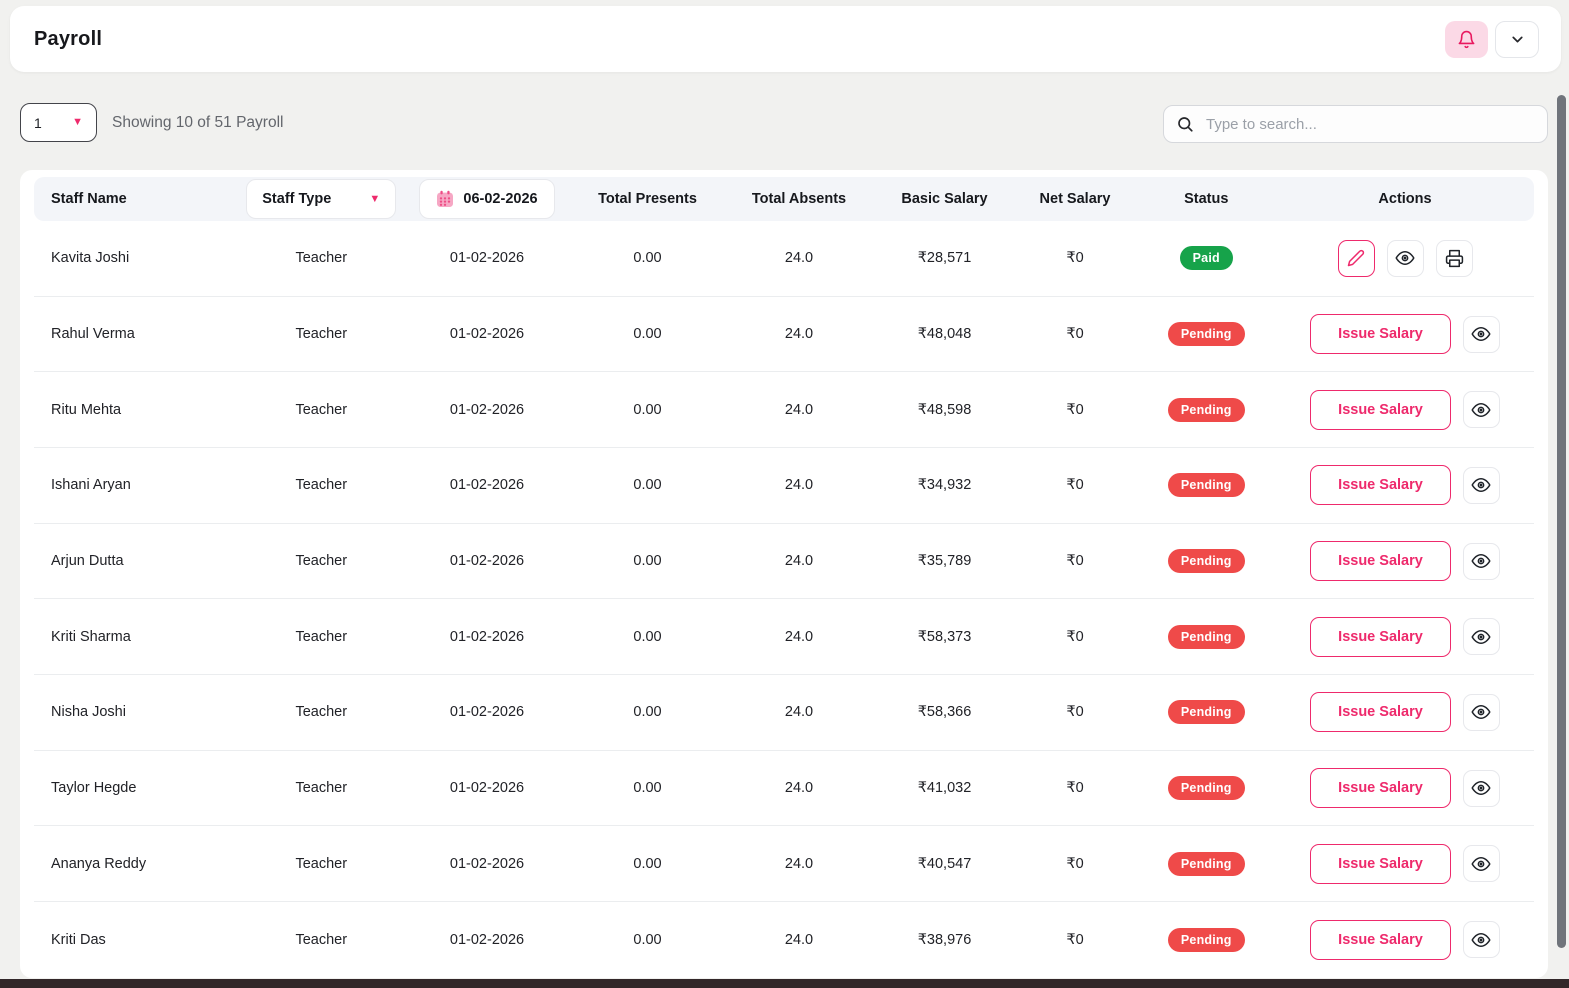 This screenshot has width=1569, height=988. What do you see at coordinates (647, 199) in the screenshot?
I see `col-total-presents: Total Presents` at bounding box center [647, 199].